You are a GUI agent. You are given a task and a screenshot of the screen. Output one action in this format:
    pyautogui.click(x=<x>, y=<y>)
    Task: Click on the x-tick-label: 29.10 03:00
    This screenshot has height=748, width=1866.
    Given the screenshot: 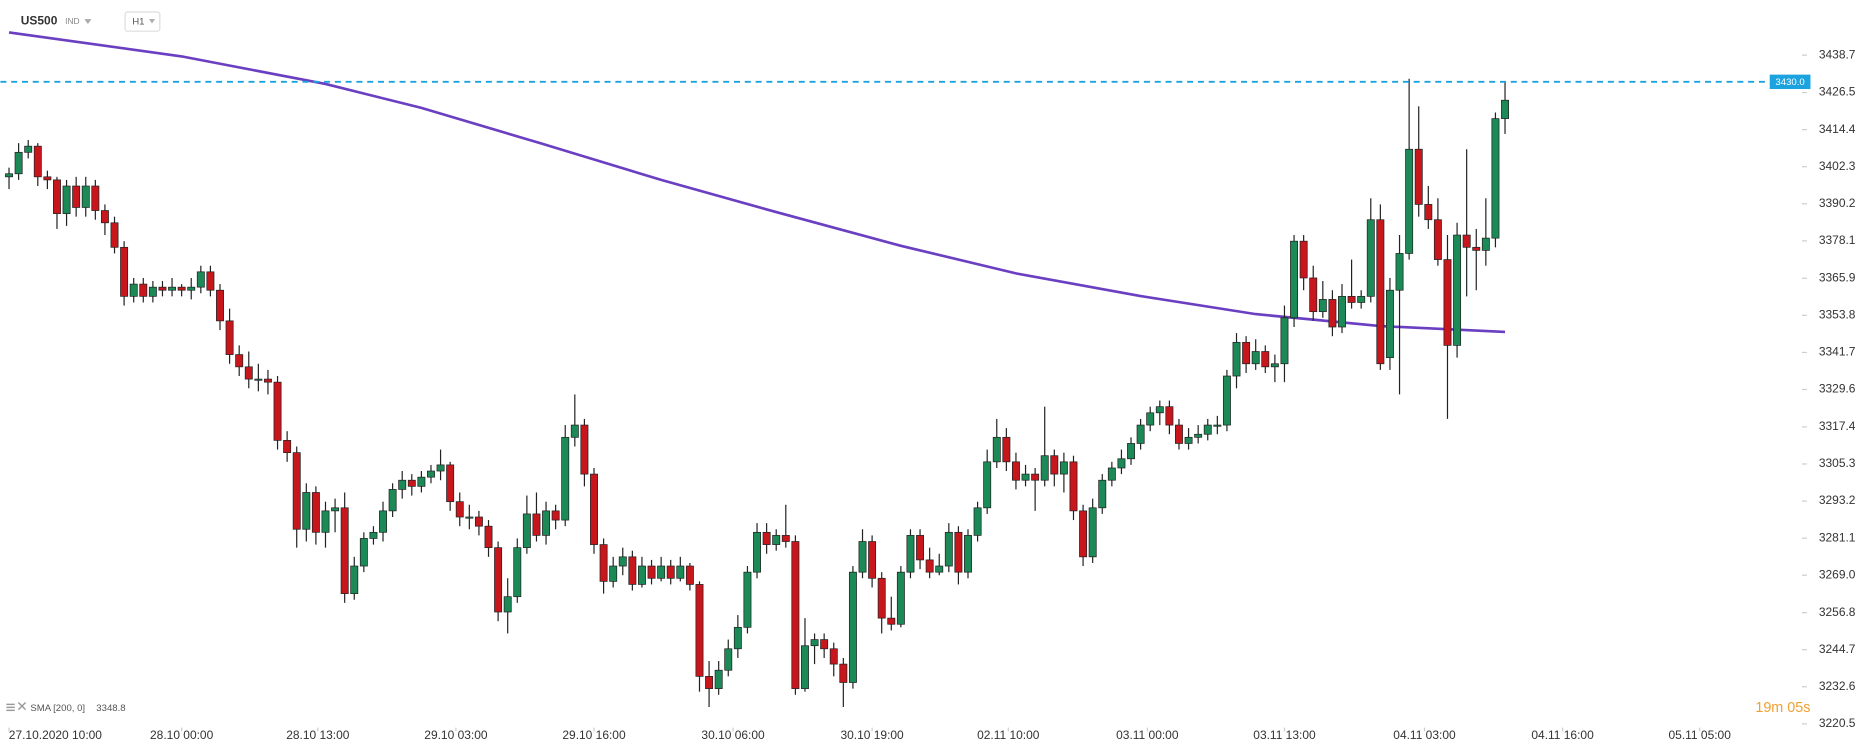 What is the action you would take?
    pyautogui.click(x=456, y=735)
    